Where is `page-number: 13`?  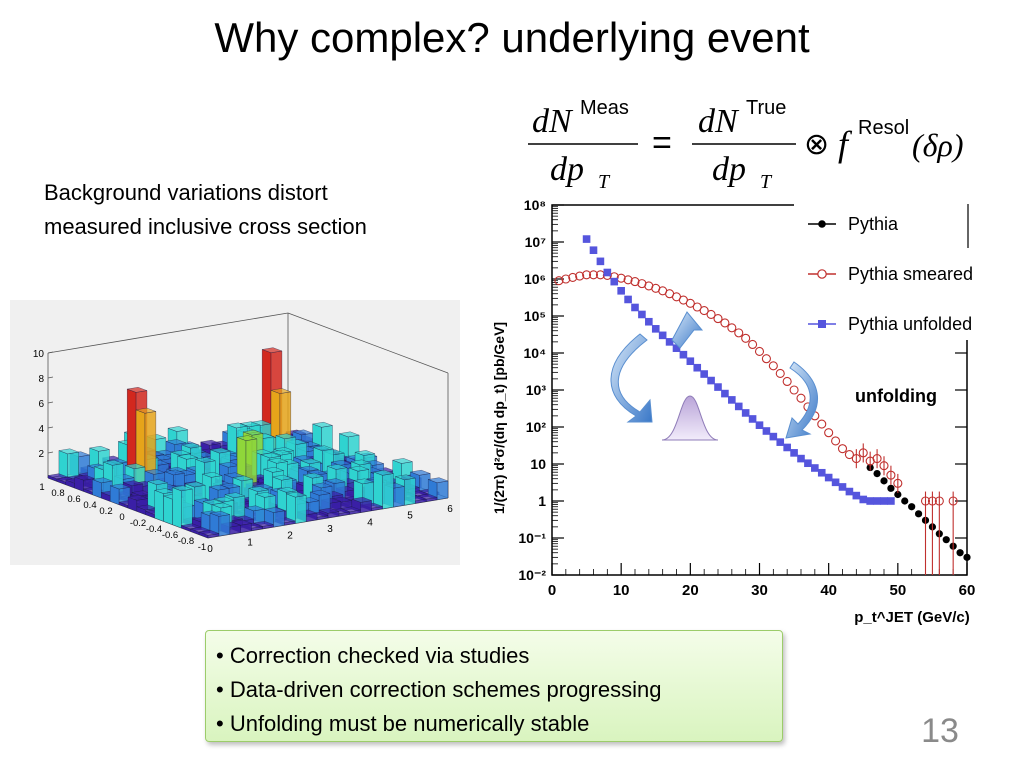 page-number: 13 is located at coordinates (940, 731).